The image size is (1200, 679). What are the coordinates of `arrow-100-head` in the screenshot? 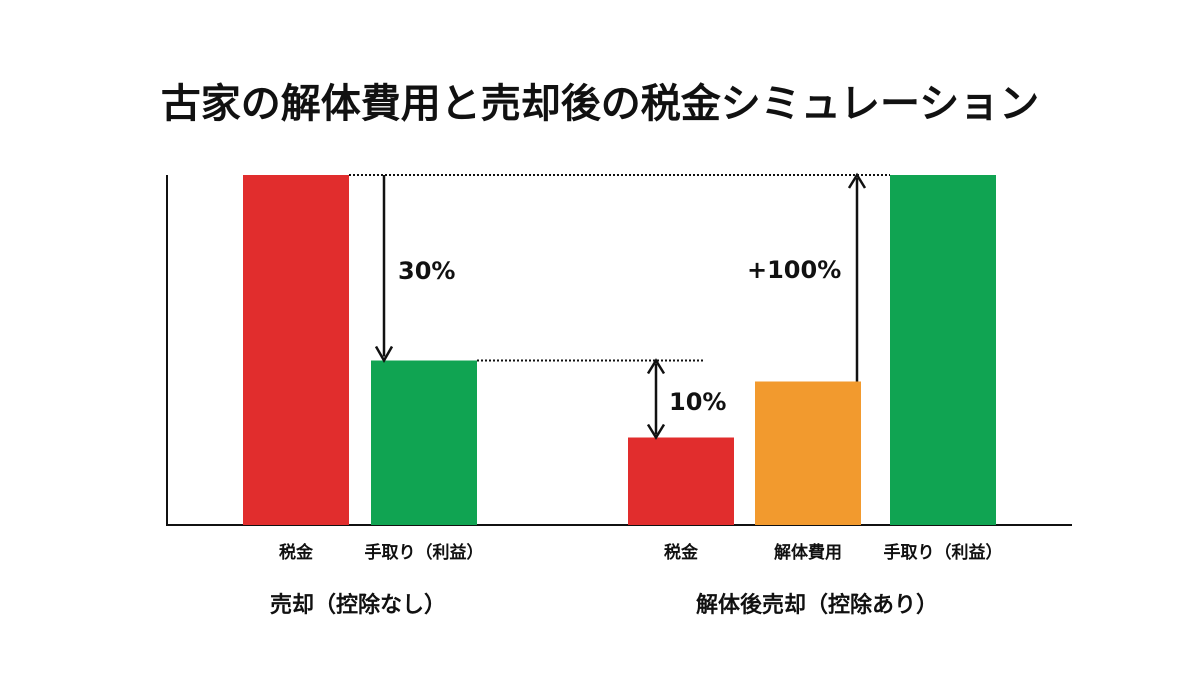 It's located at (857, 180).